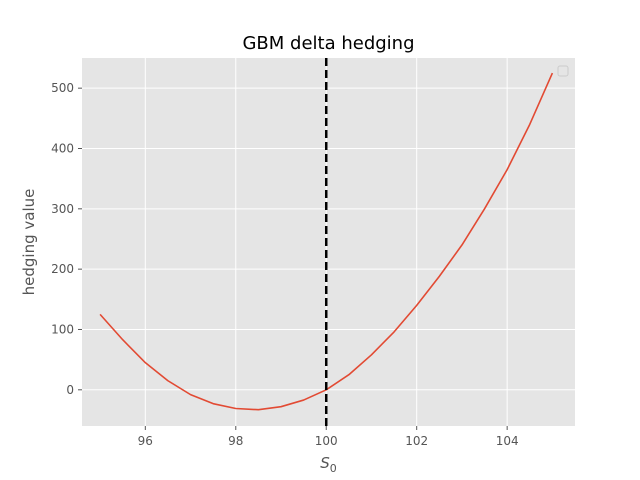  What do you see at coordinates (29, 242) in the screenshot?
I see `y-axis-label: hedging value` at bounding box center [29, 242].